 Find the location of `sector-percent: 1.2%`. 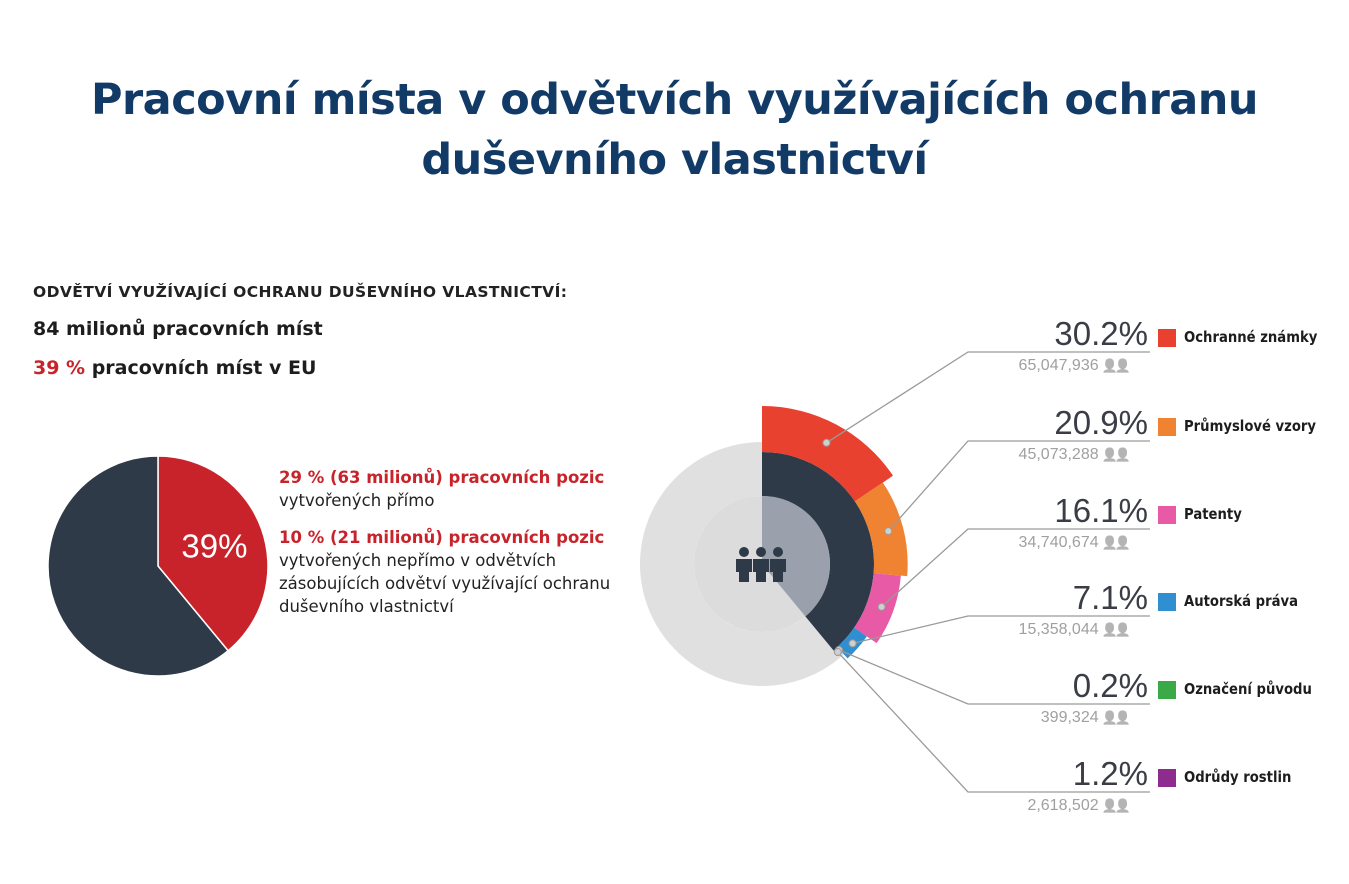

sector-percent: 1.2% is located at coordinates (1110, 773).